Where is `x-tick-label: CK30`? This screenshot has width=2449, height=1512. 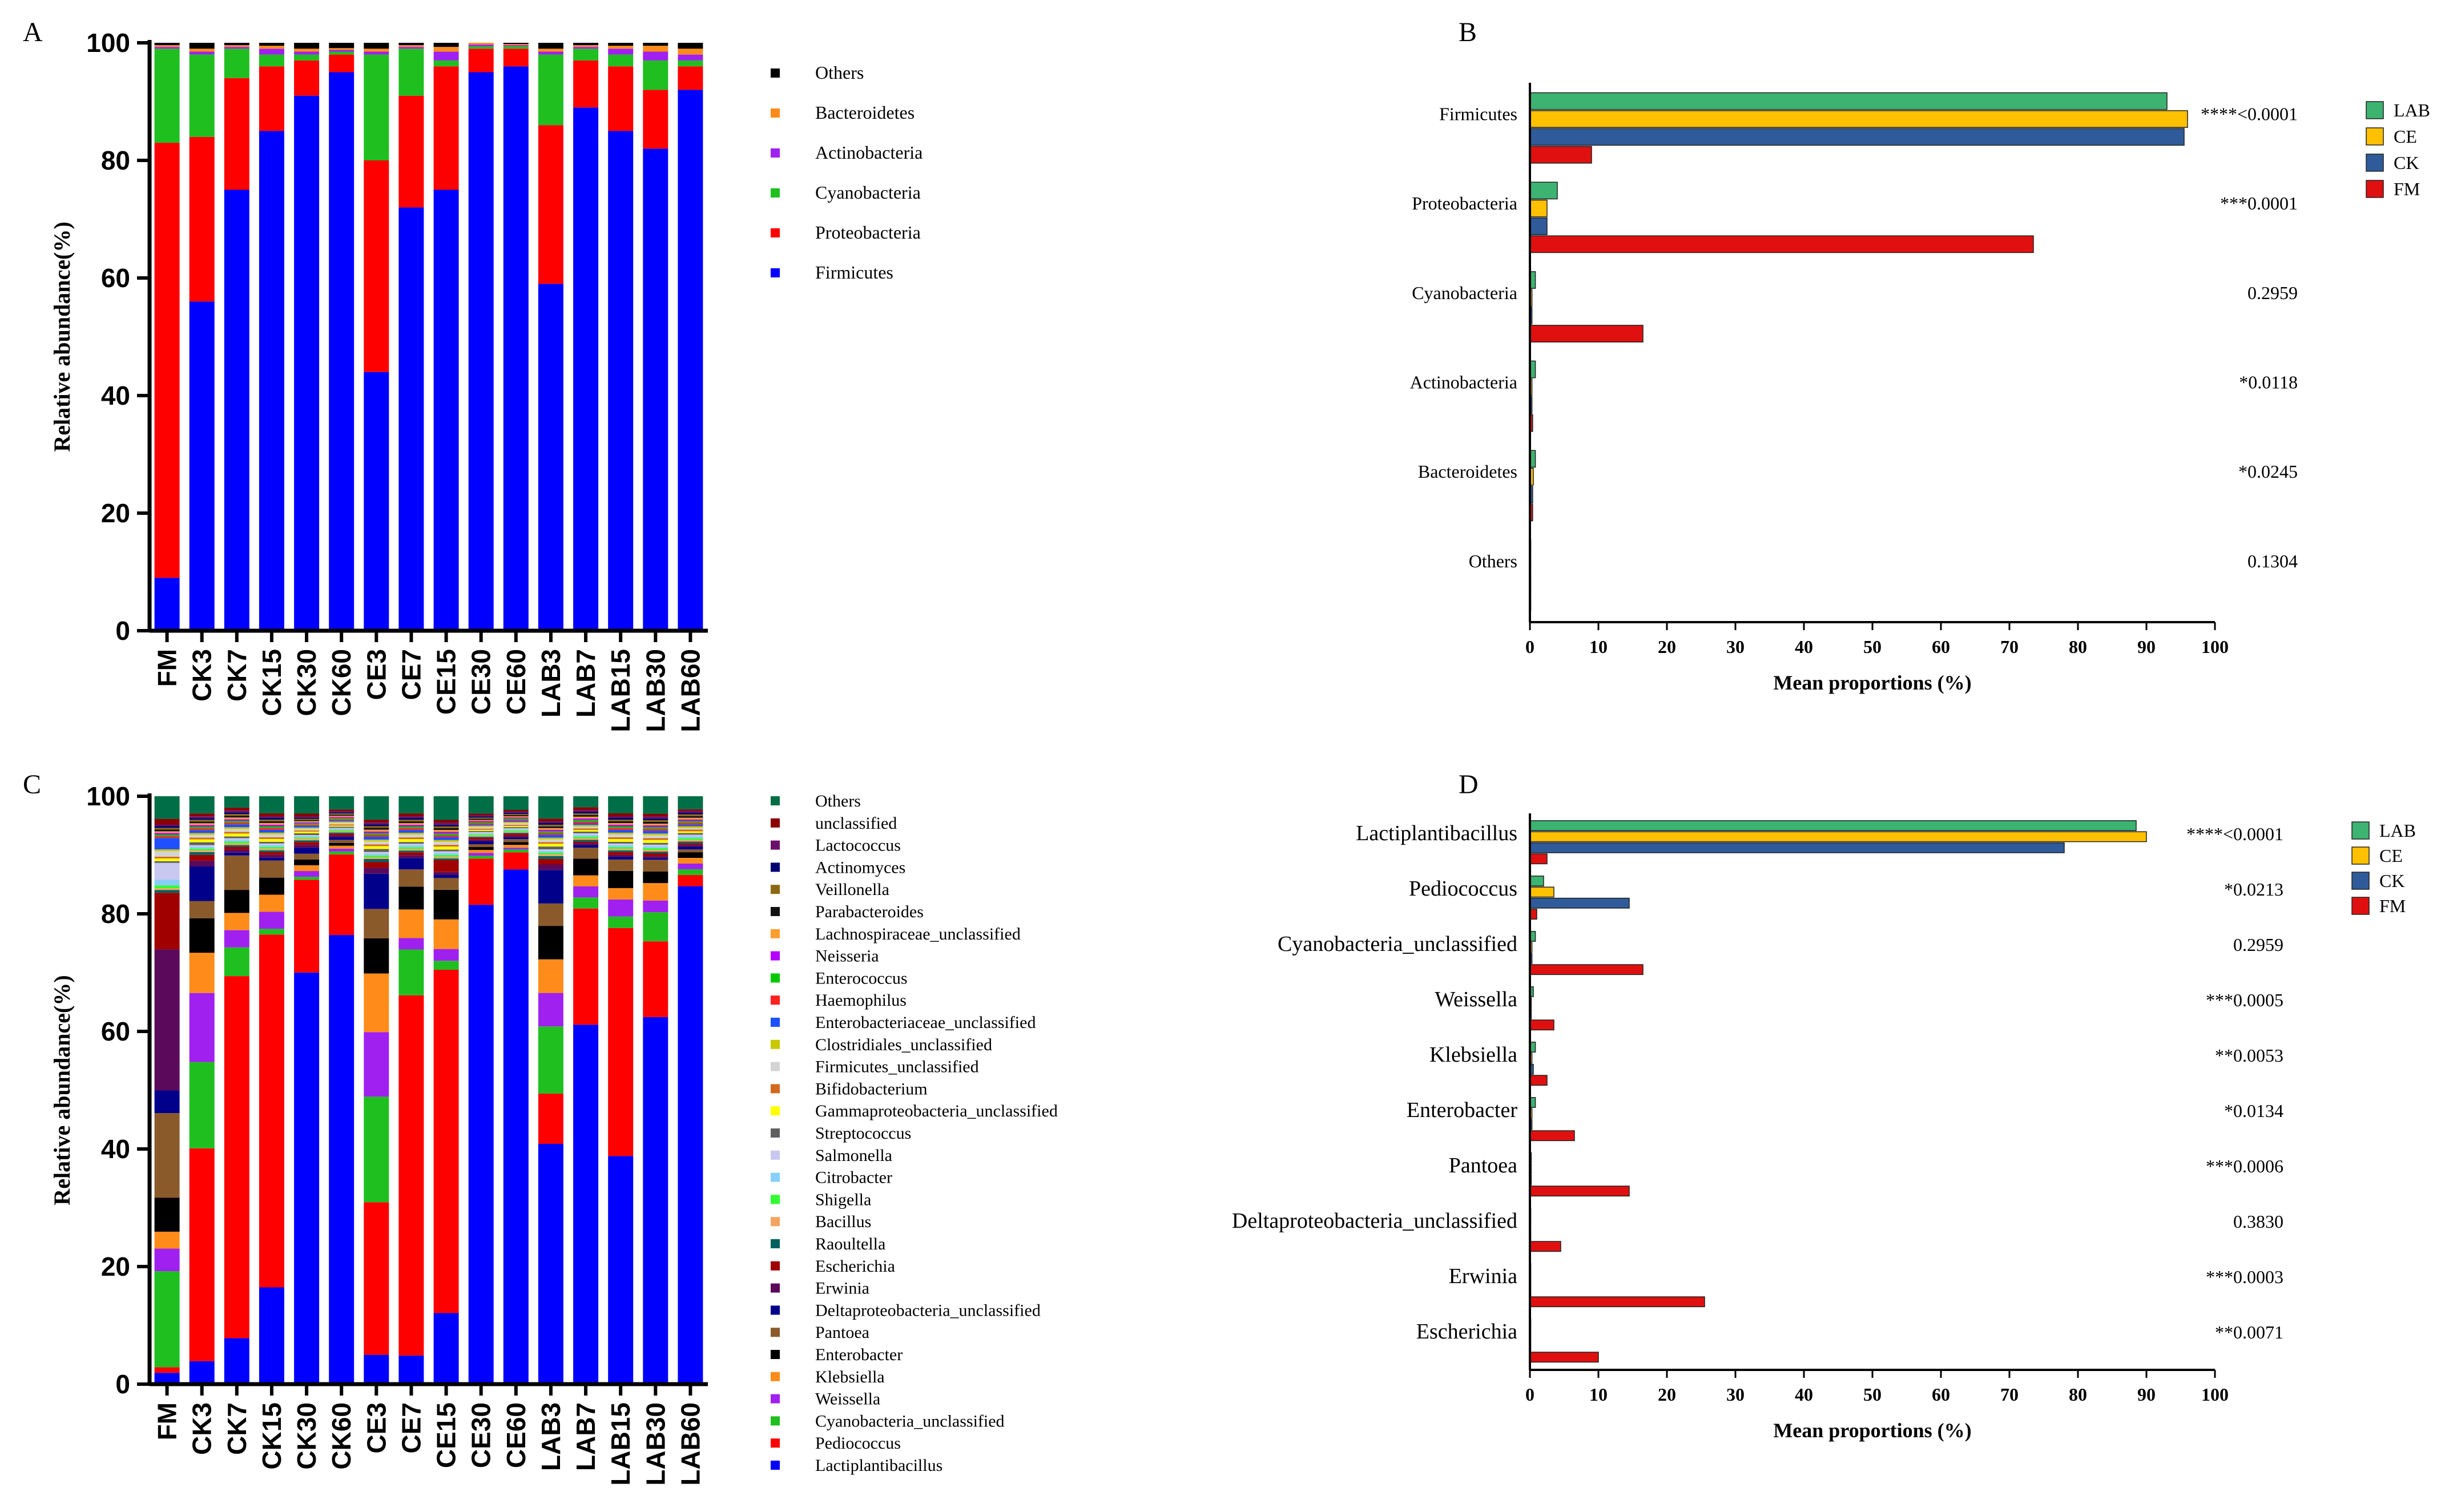 x-tick-label: CK30 is located at coordinates (306, 682).